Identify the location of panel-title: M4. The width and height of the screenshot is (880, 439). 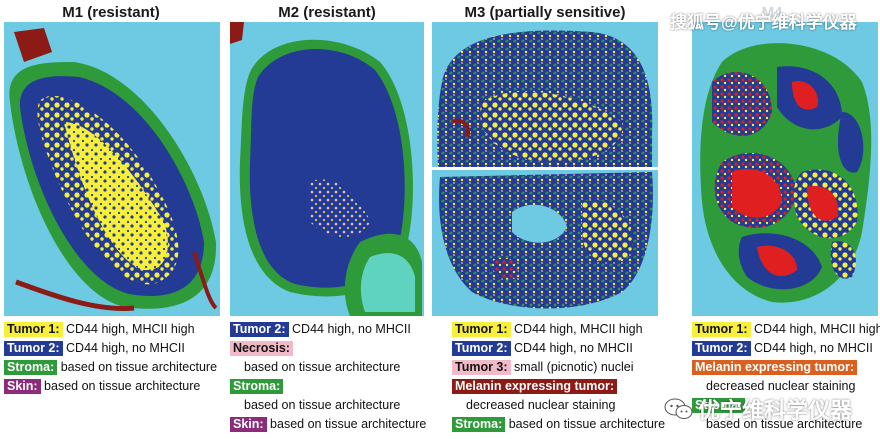
(772, 12).